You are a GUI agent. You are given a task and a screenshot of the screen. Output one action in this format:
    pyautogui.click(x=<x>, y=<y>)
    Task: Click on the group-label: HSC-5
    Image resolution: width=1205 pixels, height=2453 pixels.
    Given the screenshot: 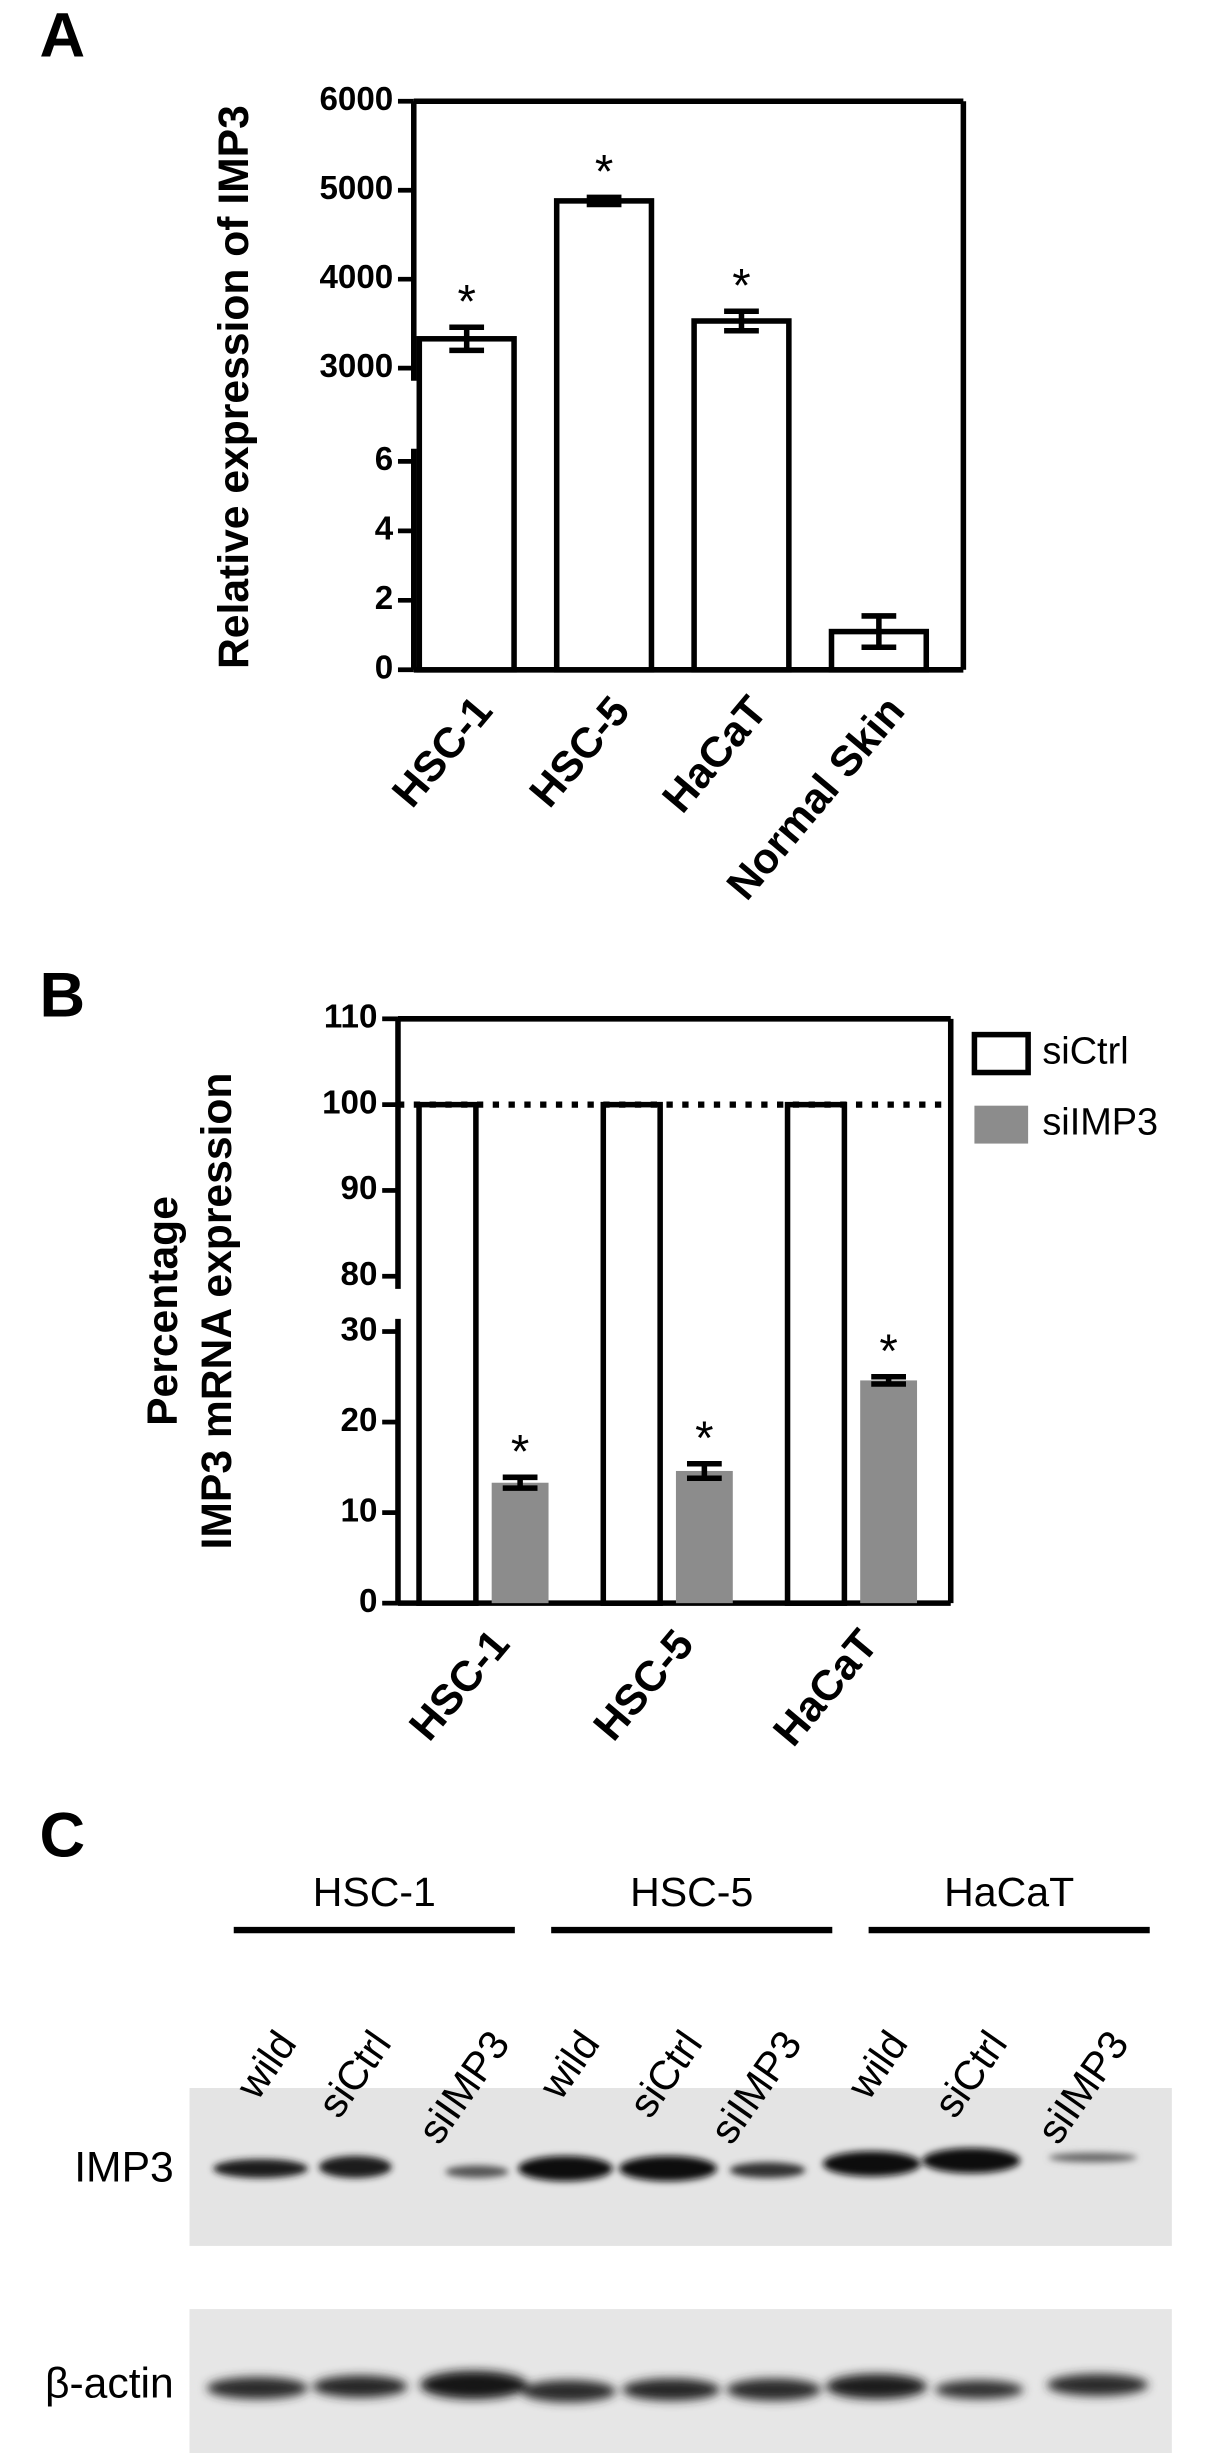 What is the action you would take?
    pyautogui.click(x=691, y=1892)
    